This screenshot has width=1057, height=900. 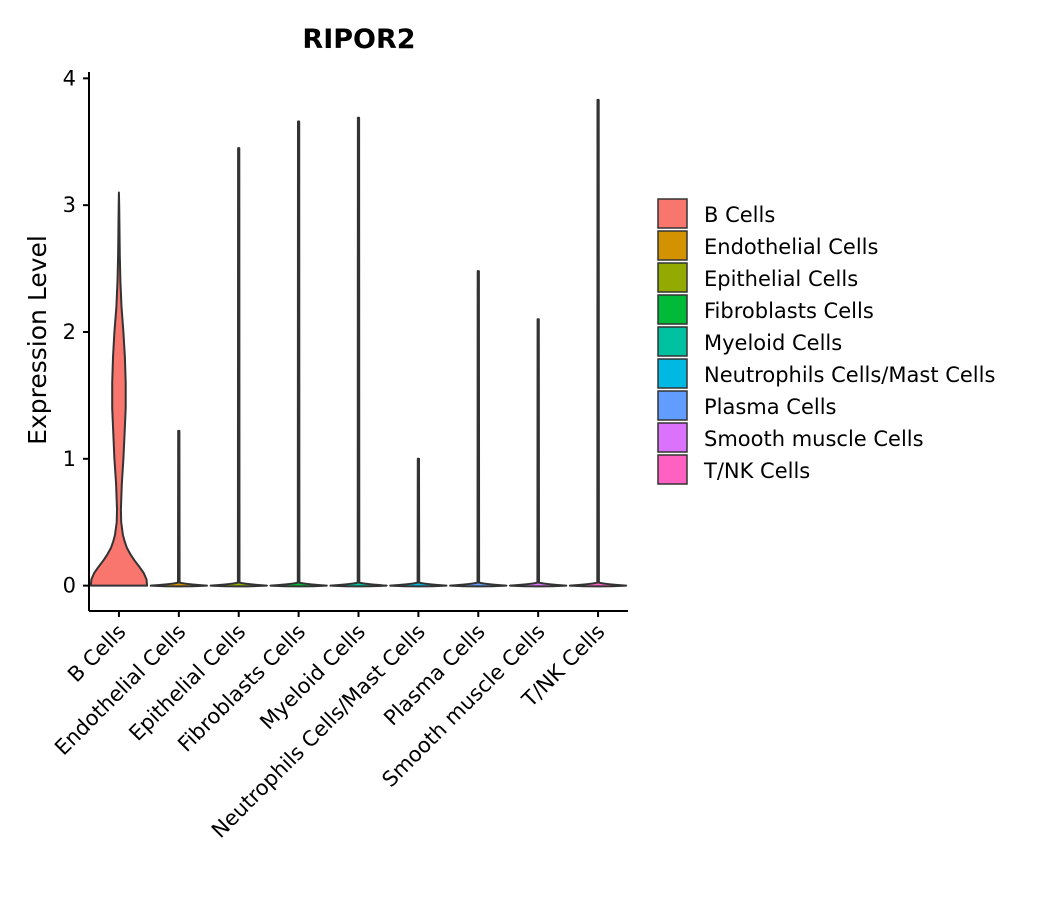 What do you see at coordinates (37, 340) in the screenshot?
I see `y-axis-title: Expression Level` at bounding box center [37, 340].